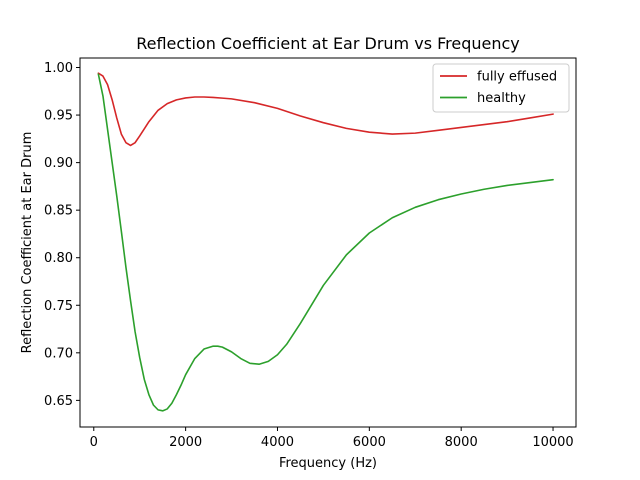  I want to click on x-tick-label: 0, so click(94, 442).